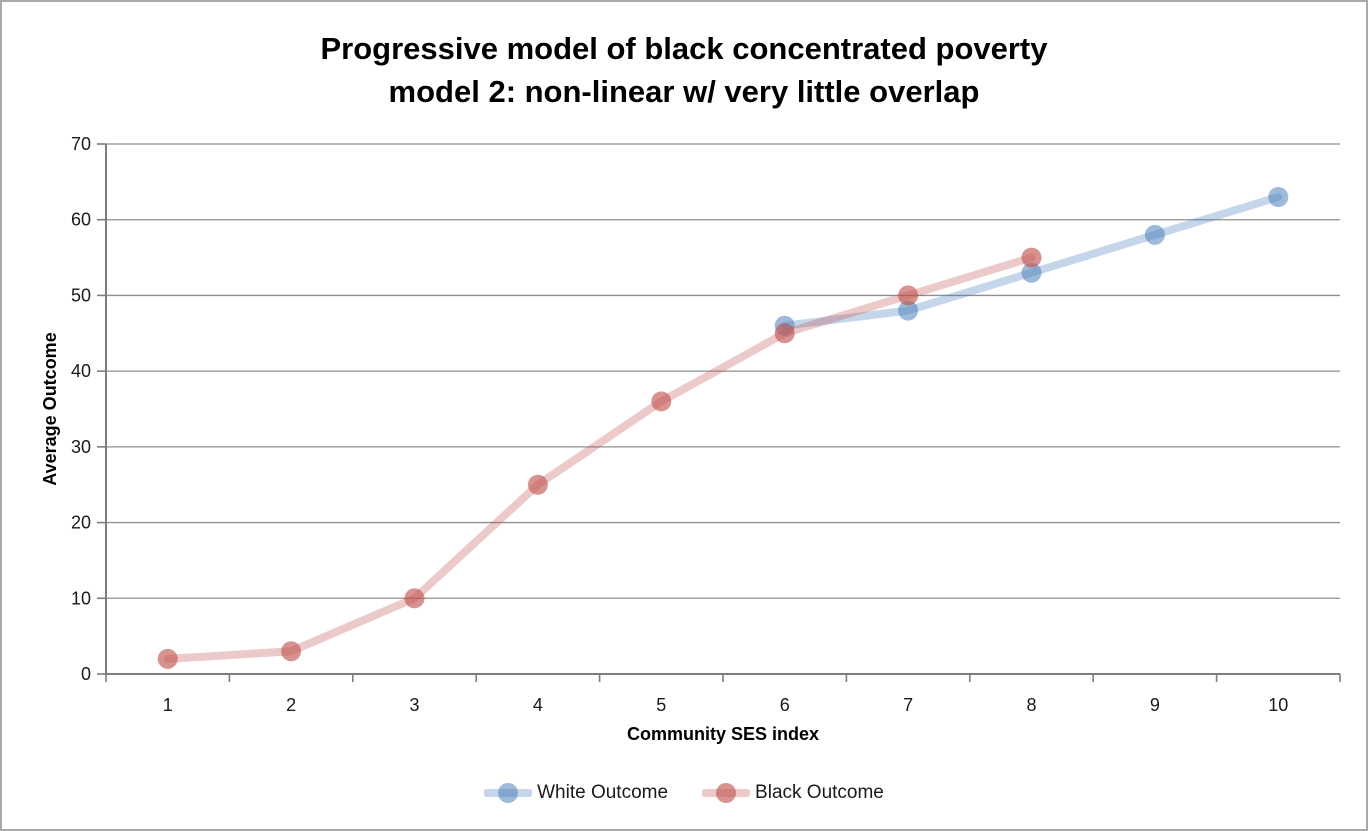 This screenshot has height=831, width=1368. I want to click on chart-legend: White Outcome Black Outcome, so click(684, 793).